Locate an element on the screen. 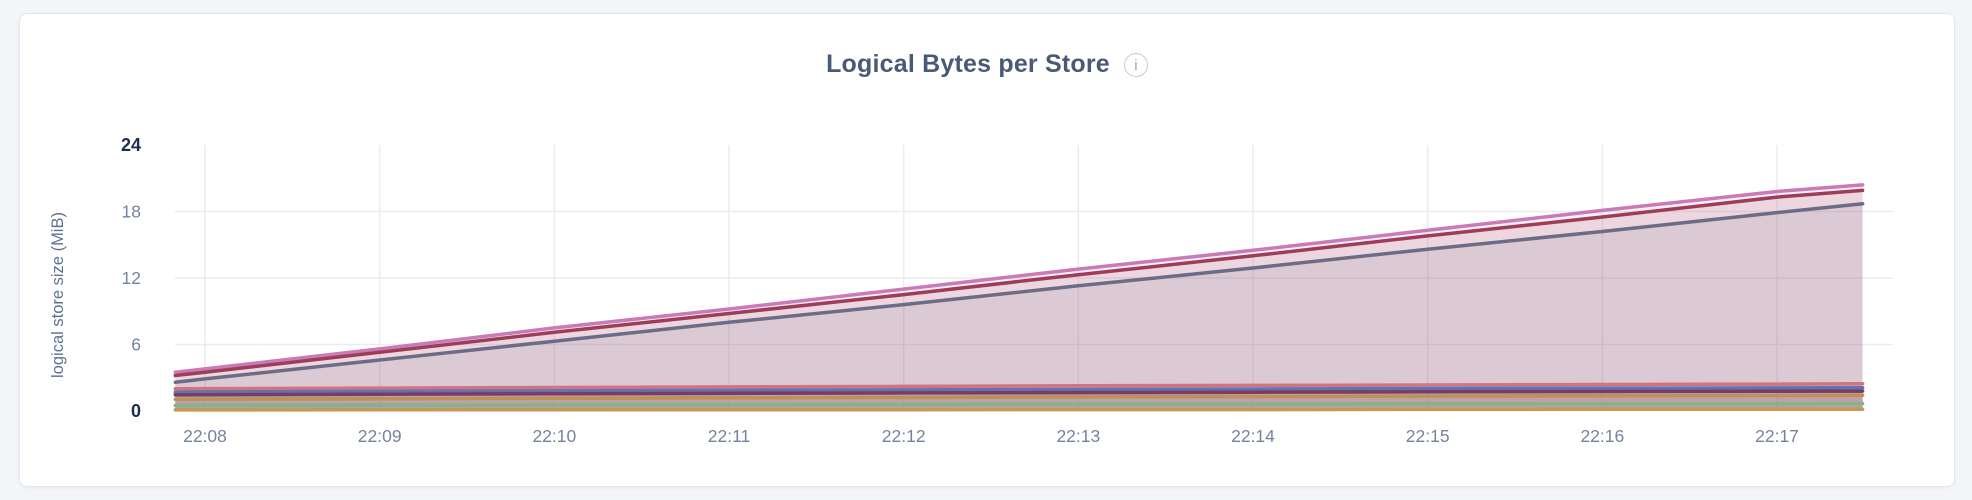 The width and height of the screenshot is (1972, 500). chart-title: Logical Bytes per Store is located at coordinates (968, 64).